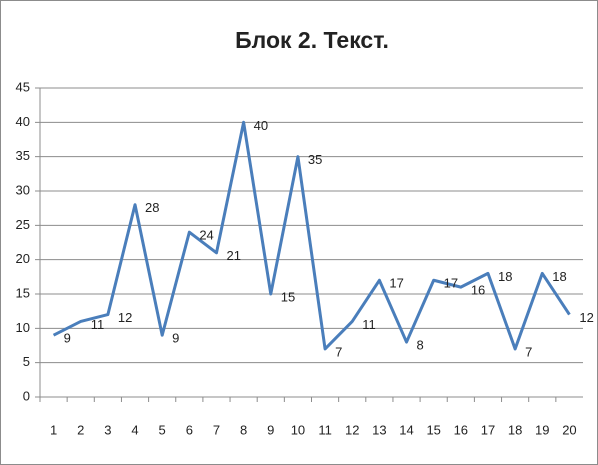 This screenshot has height=465, width=598. What do you see at coordinates (53, 429) in the screenshot?
I see `x-tick-label: 1` at bounding box center [53, 429].